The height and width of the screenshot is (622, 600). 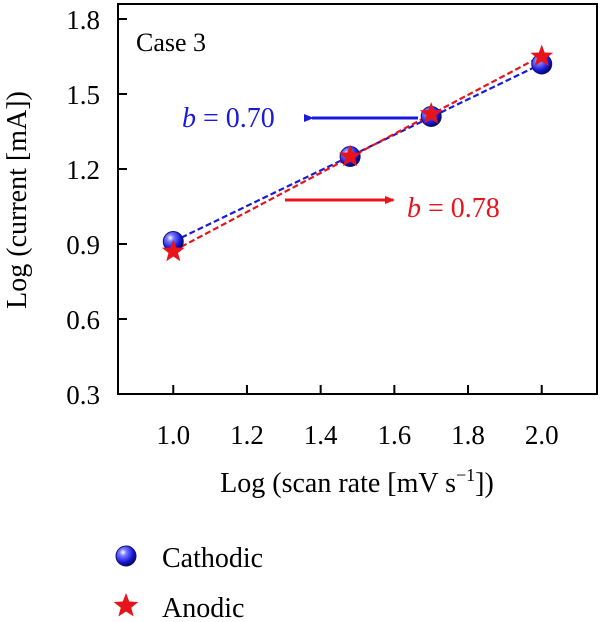 I want to click on legend-anodic-label: Anodic, so click(x=203, y=607).